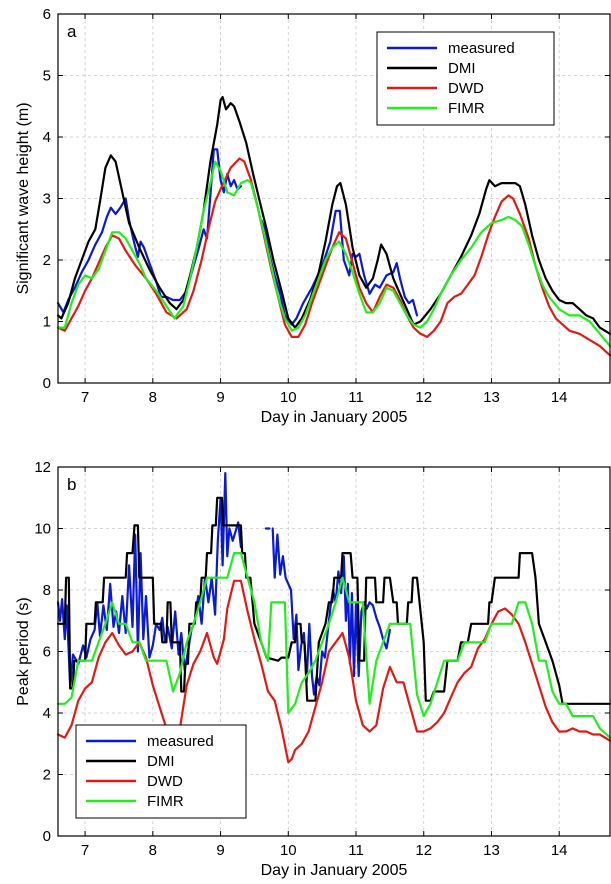 The height and width of the screenshot is (884, 611). What do you see at coordinates (23, 198) in the screenshot?
I see `panel-a-y-axis-label: Significant wave height (m)` at bounding box center [23, 198].